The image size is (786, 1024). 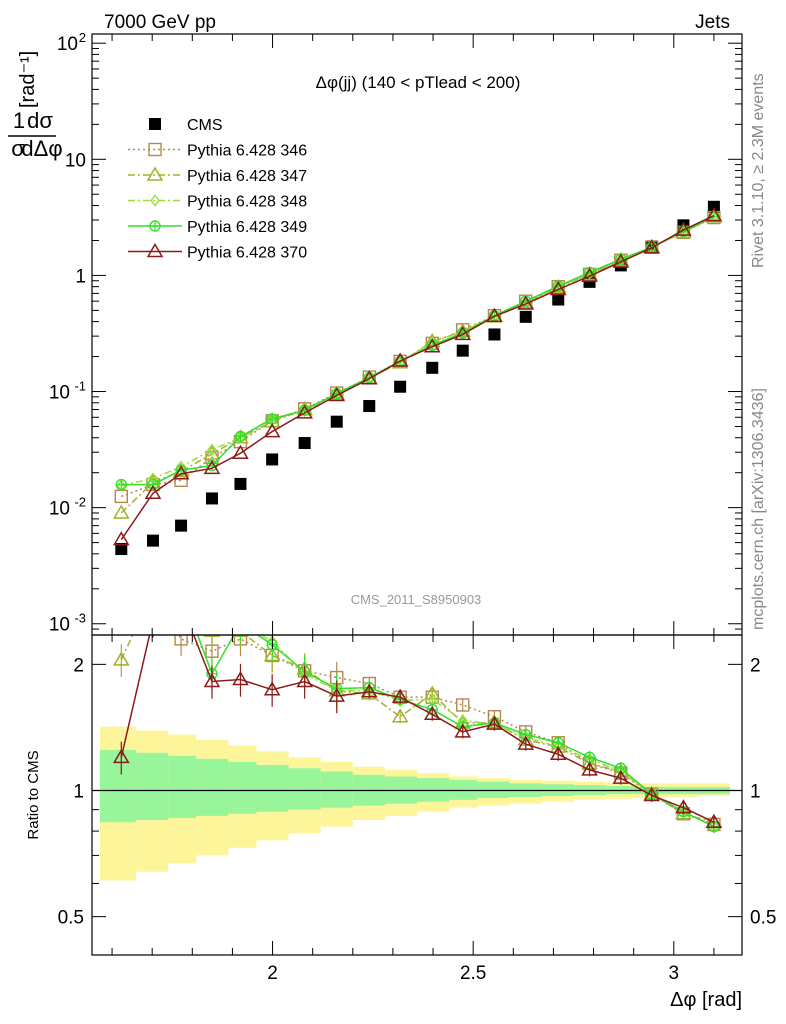 I want to click on ratio-ylabel: Ratio to CMS, so click(x=33, y=794).